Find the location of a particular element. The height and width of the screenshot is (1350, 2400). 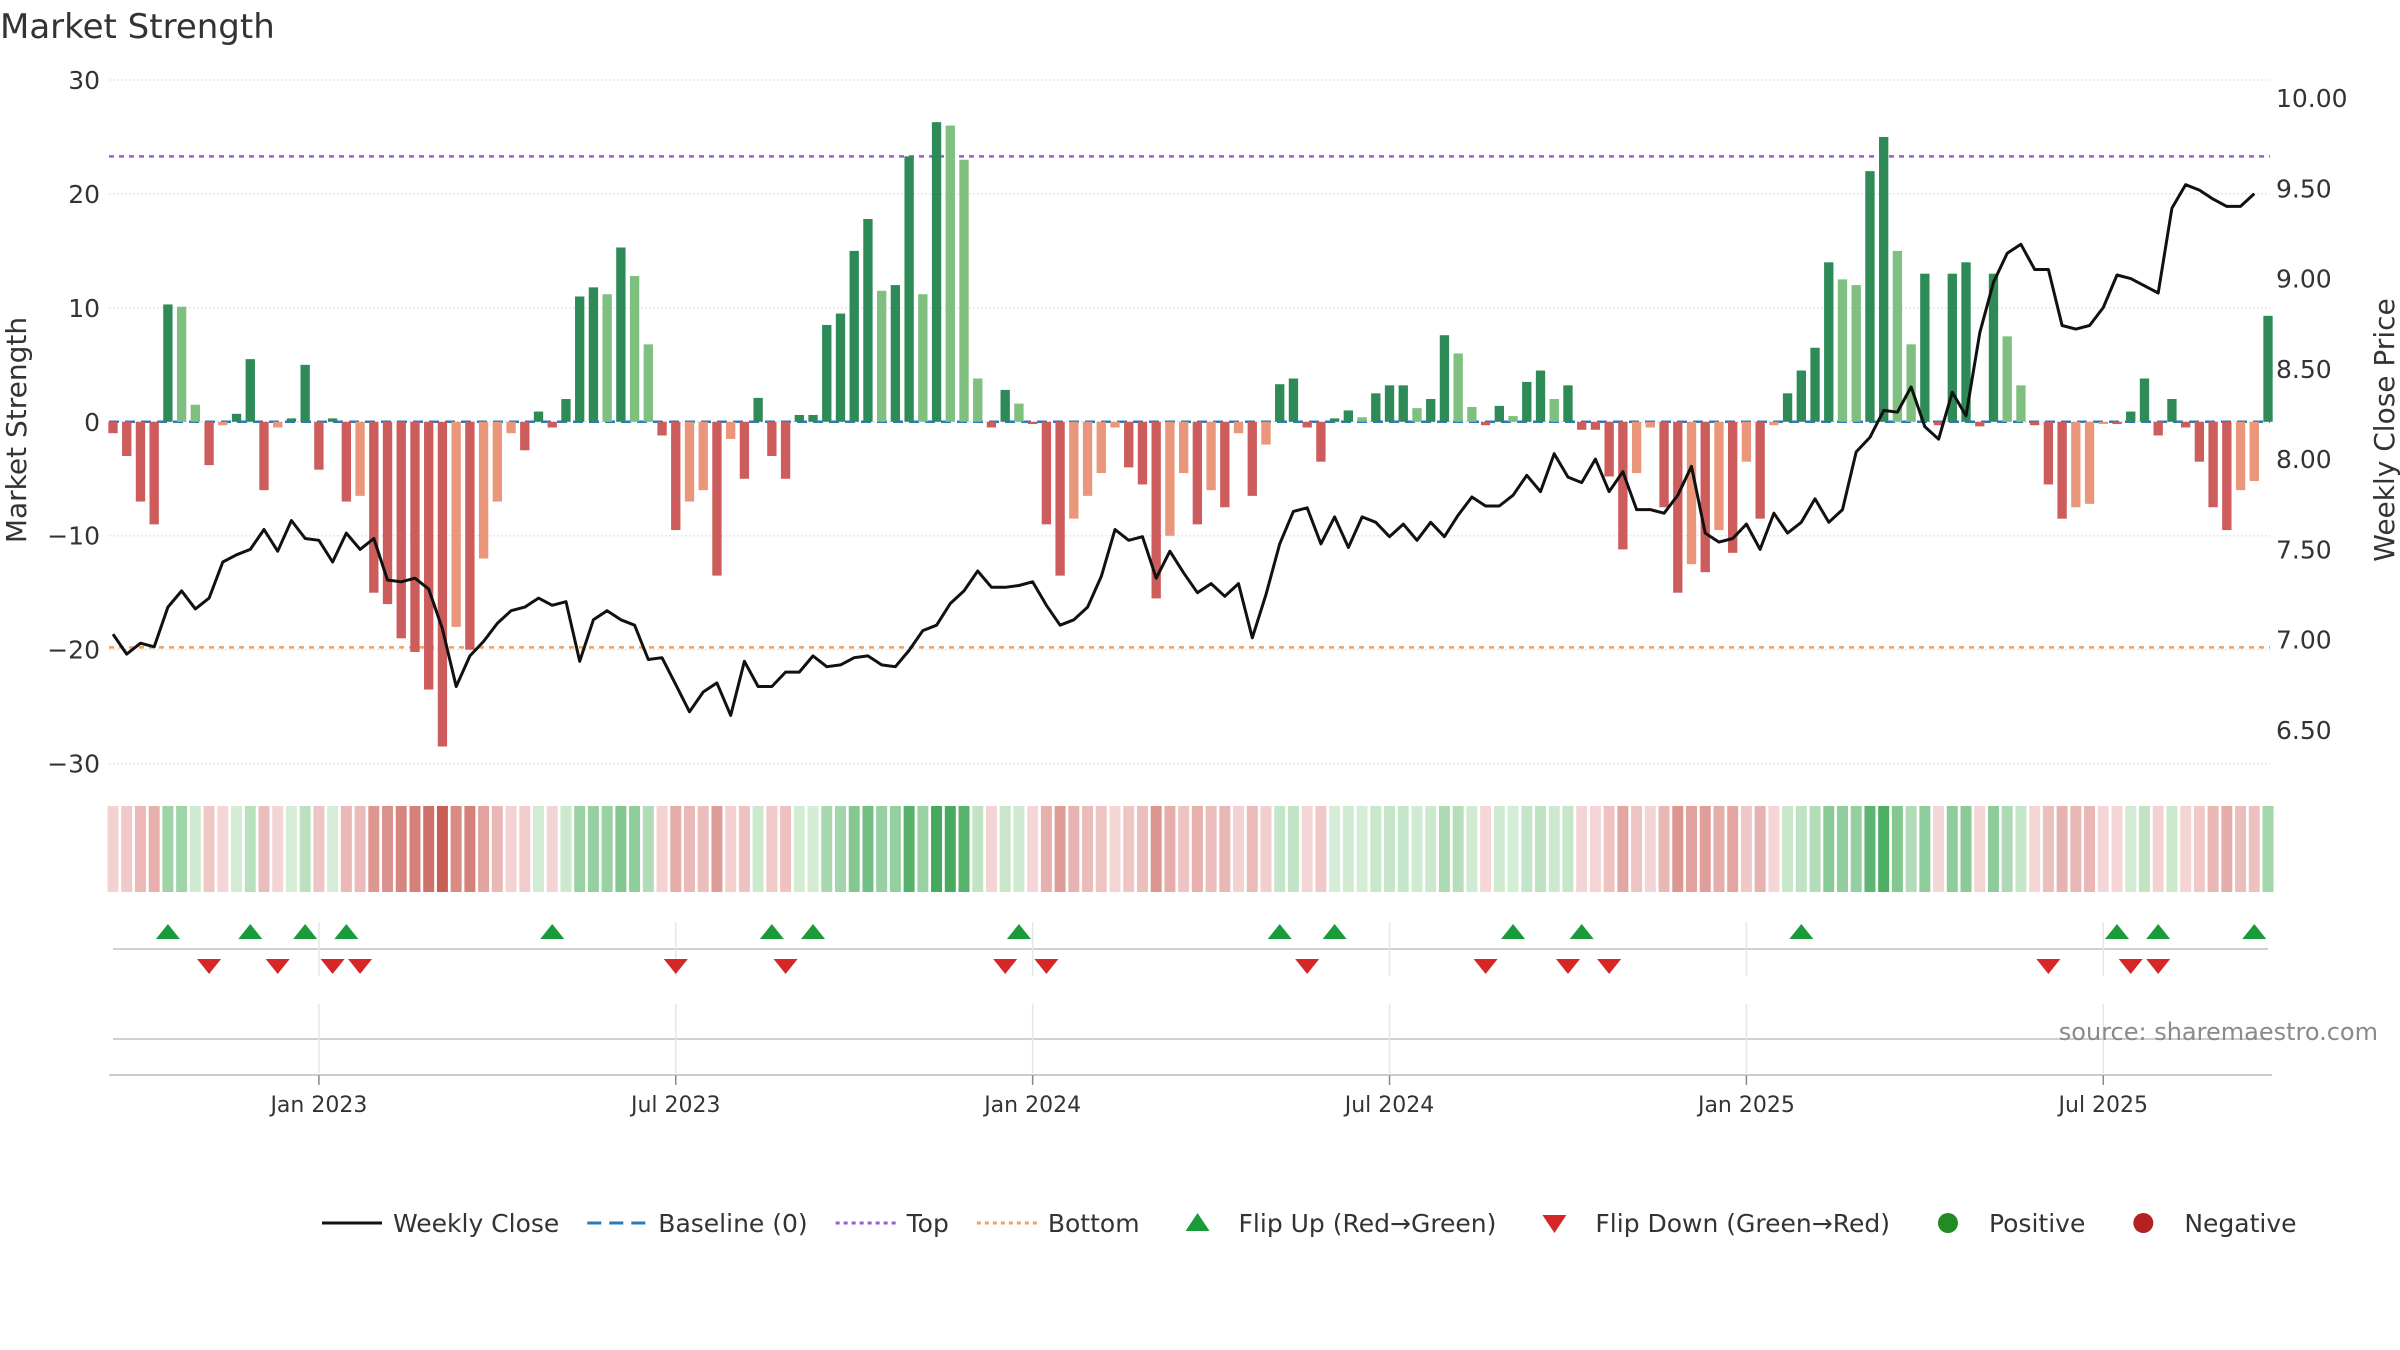

x-tick-label: Jul 2024 is located at coordinates (1389, 1105).